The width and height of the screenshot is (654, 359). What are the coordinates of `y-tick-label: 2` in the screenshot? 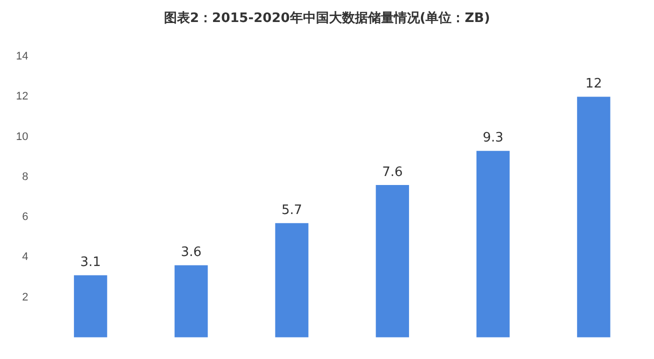 It's located at (25, 297).